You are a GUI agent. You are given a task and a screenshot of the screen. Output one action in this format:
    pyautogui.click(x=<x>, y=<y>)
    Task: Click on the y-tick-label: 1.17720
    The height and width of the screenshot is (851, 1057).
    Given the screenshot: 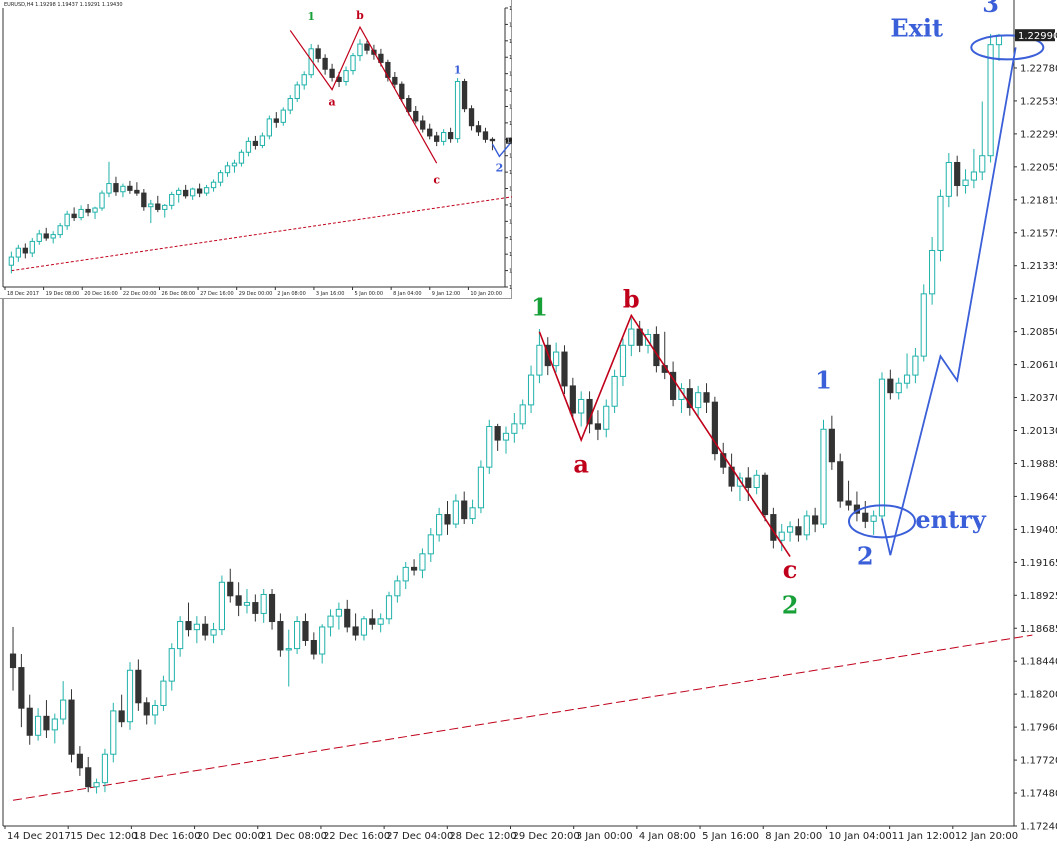 What is the action you would take?
    pyautogui.click(x=1038, y=761)
    